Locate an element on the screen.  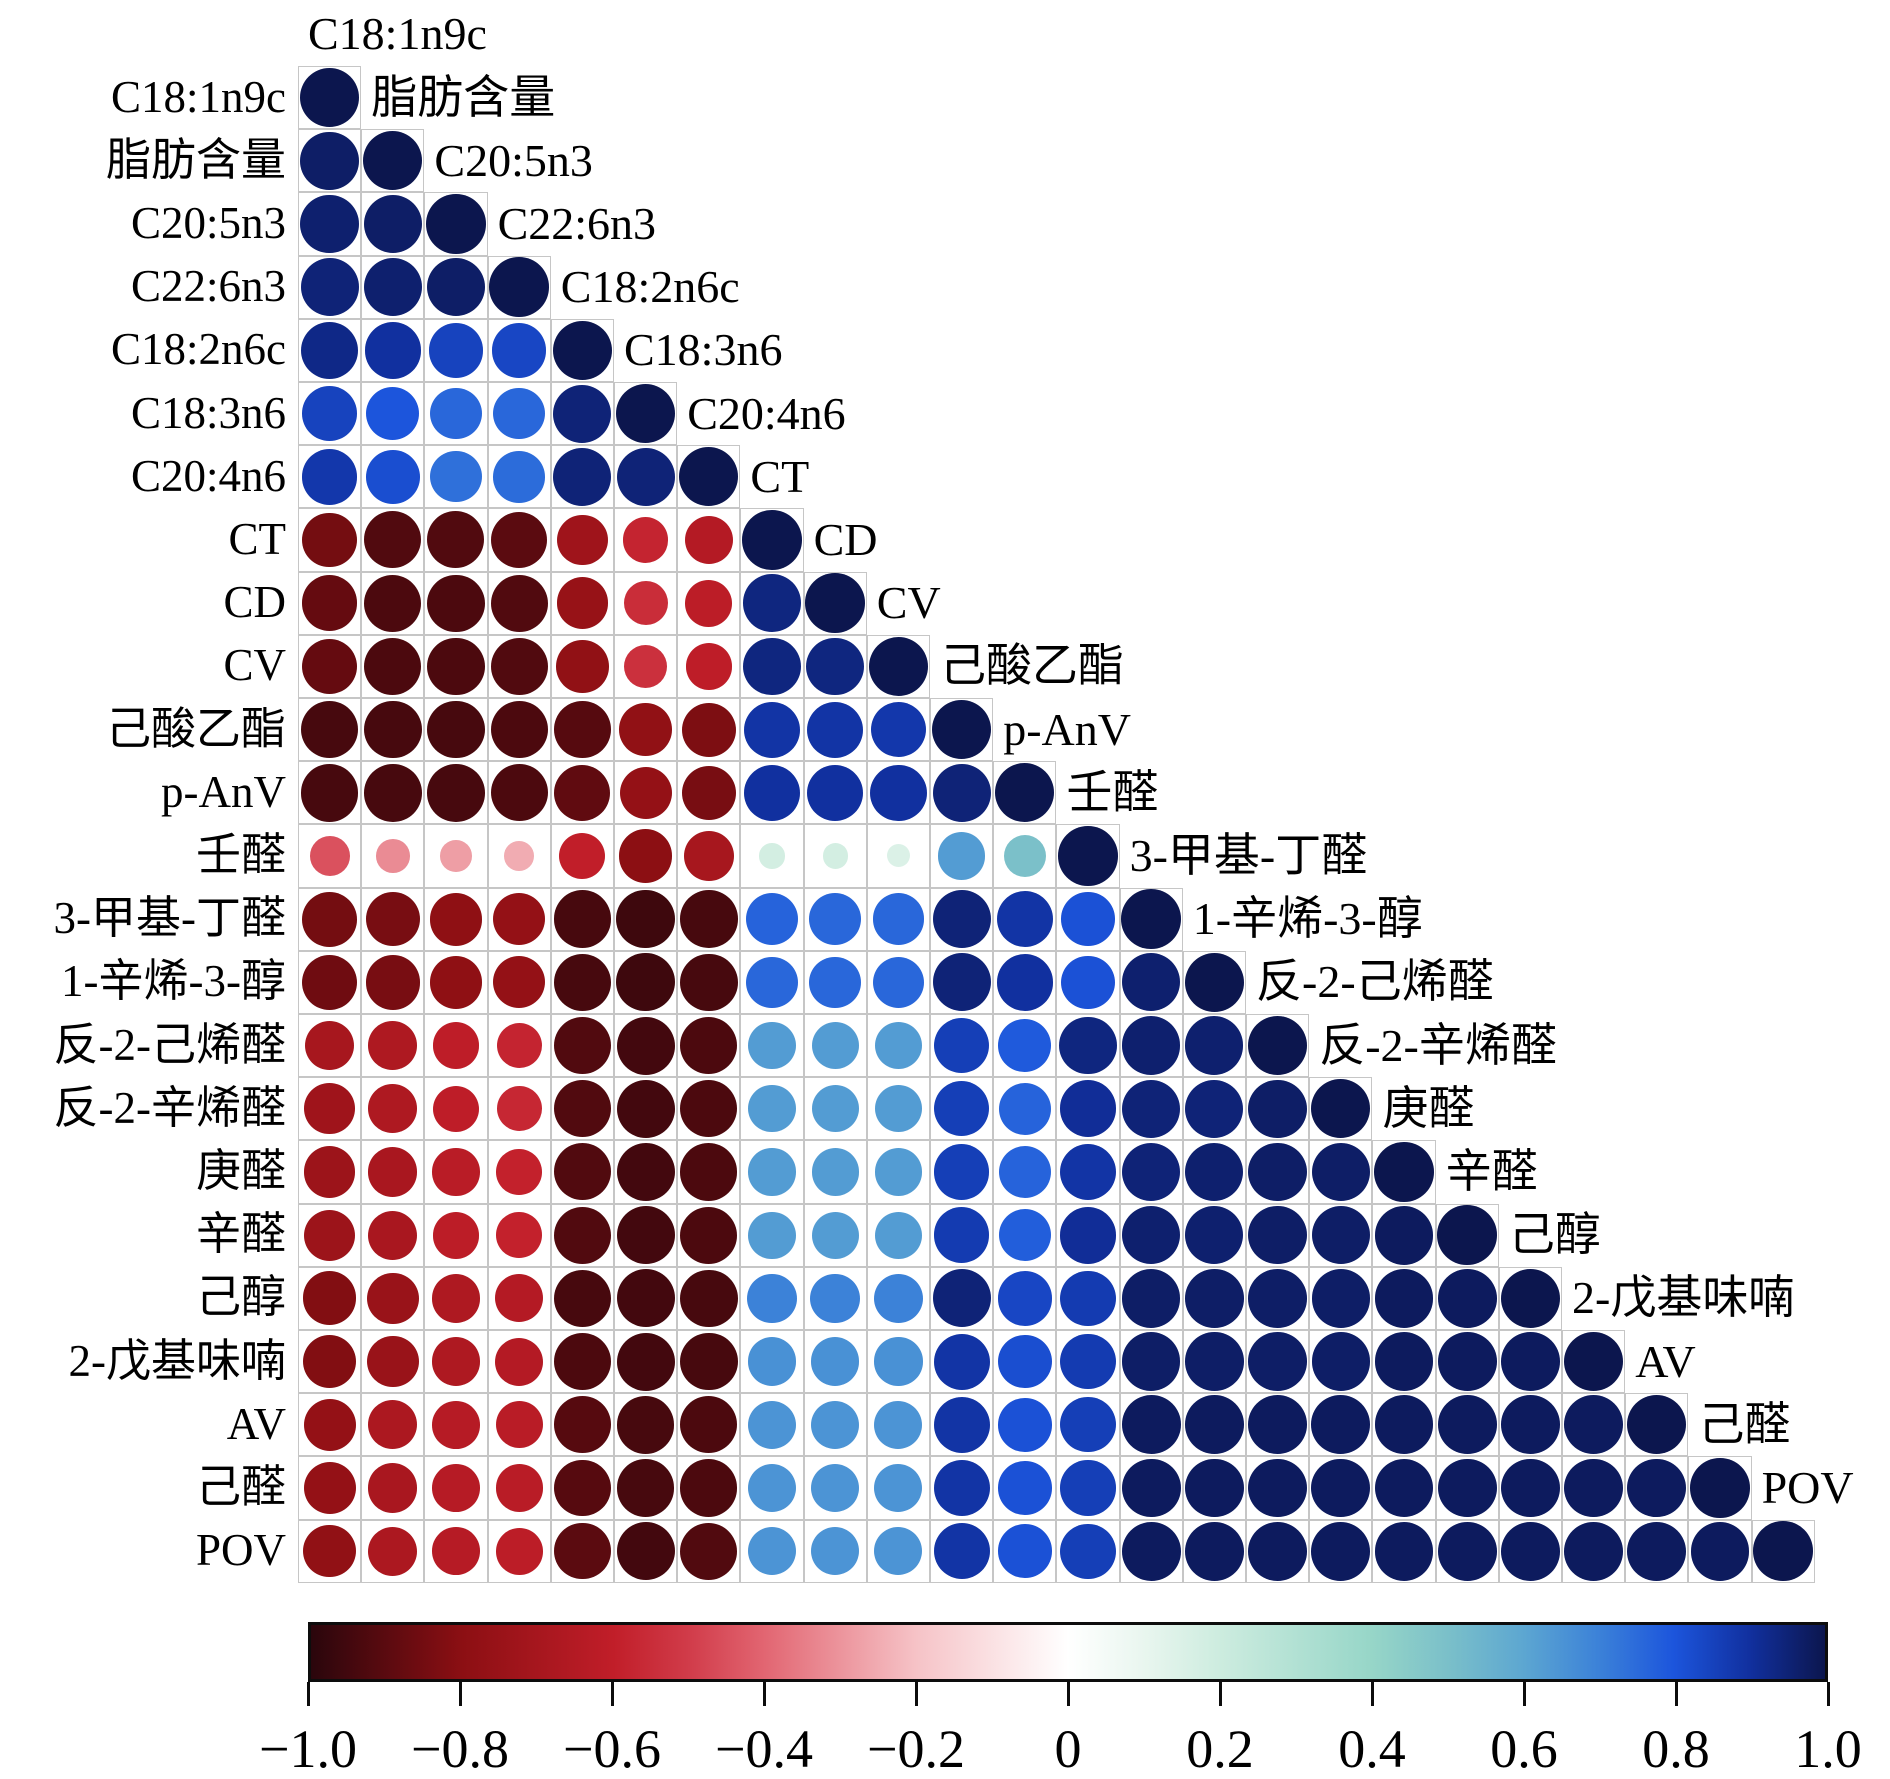
diagonal-label: C18:1n9c is located at coordinates (397, 34).